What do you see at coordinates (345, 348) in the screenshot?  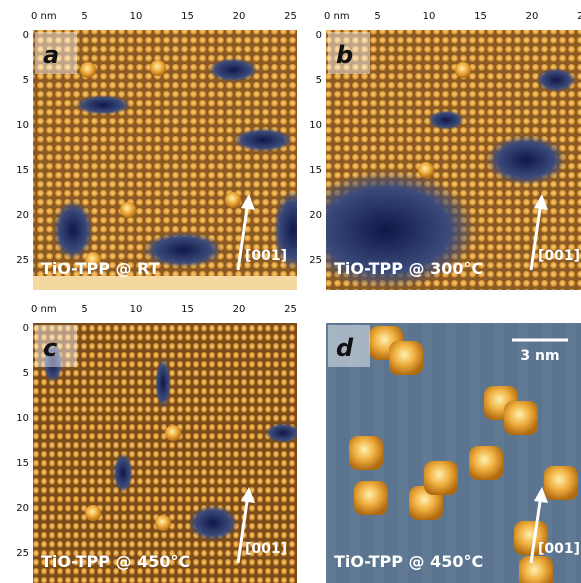 I see `panel-label: d` at bounding box center [345, 348].